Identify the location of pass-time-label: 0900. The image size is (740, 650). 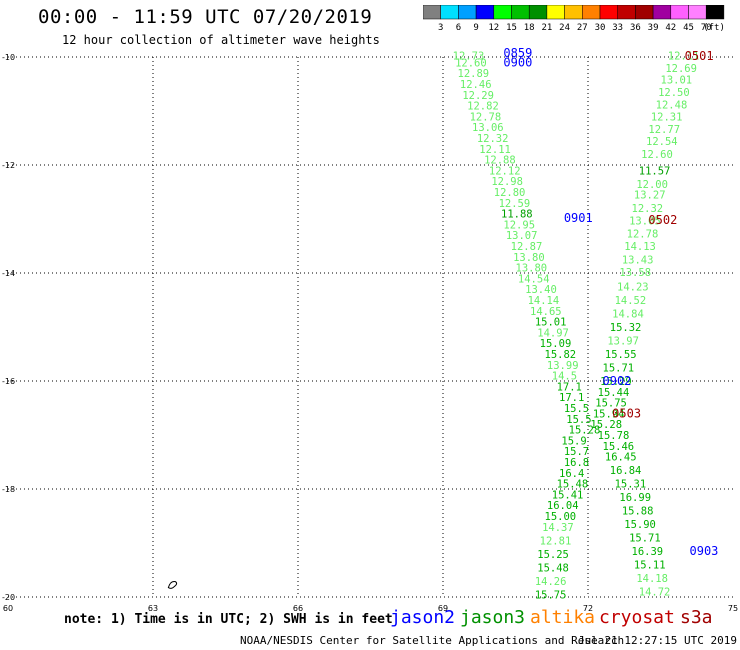
(517, 62).